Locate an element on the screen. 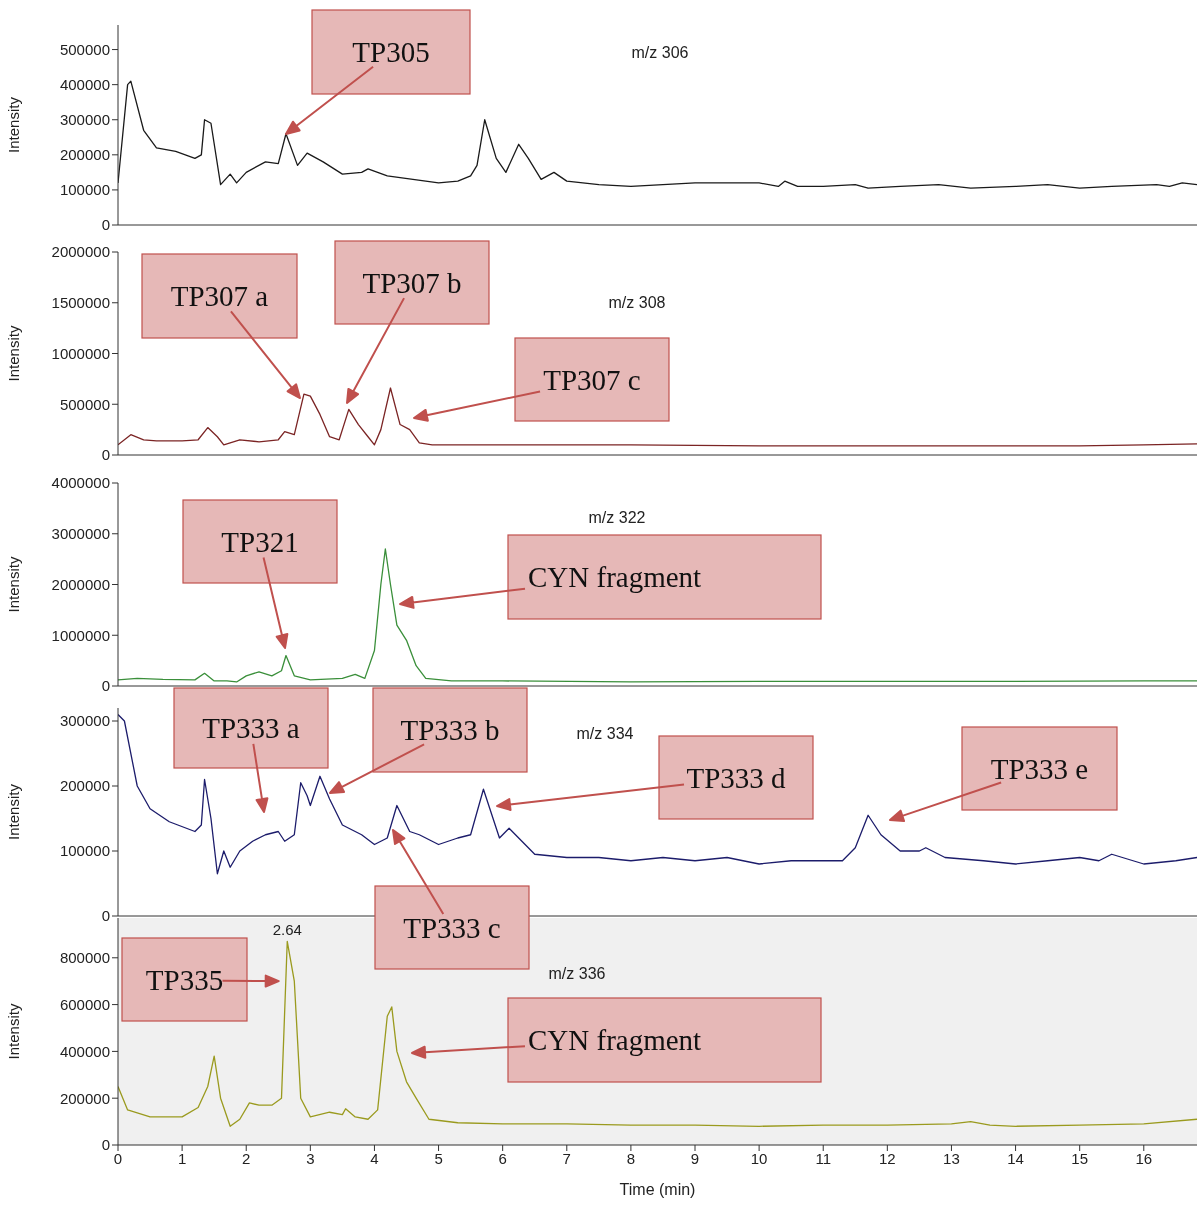 The width and height of the screenshot is (1199, 1212). text: m/z 336 is located at coordinates (577, 973).